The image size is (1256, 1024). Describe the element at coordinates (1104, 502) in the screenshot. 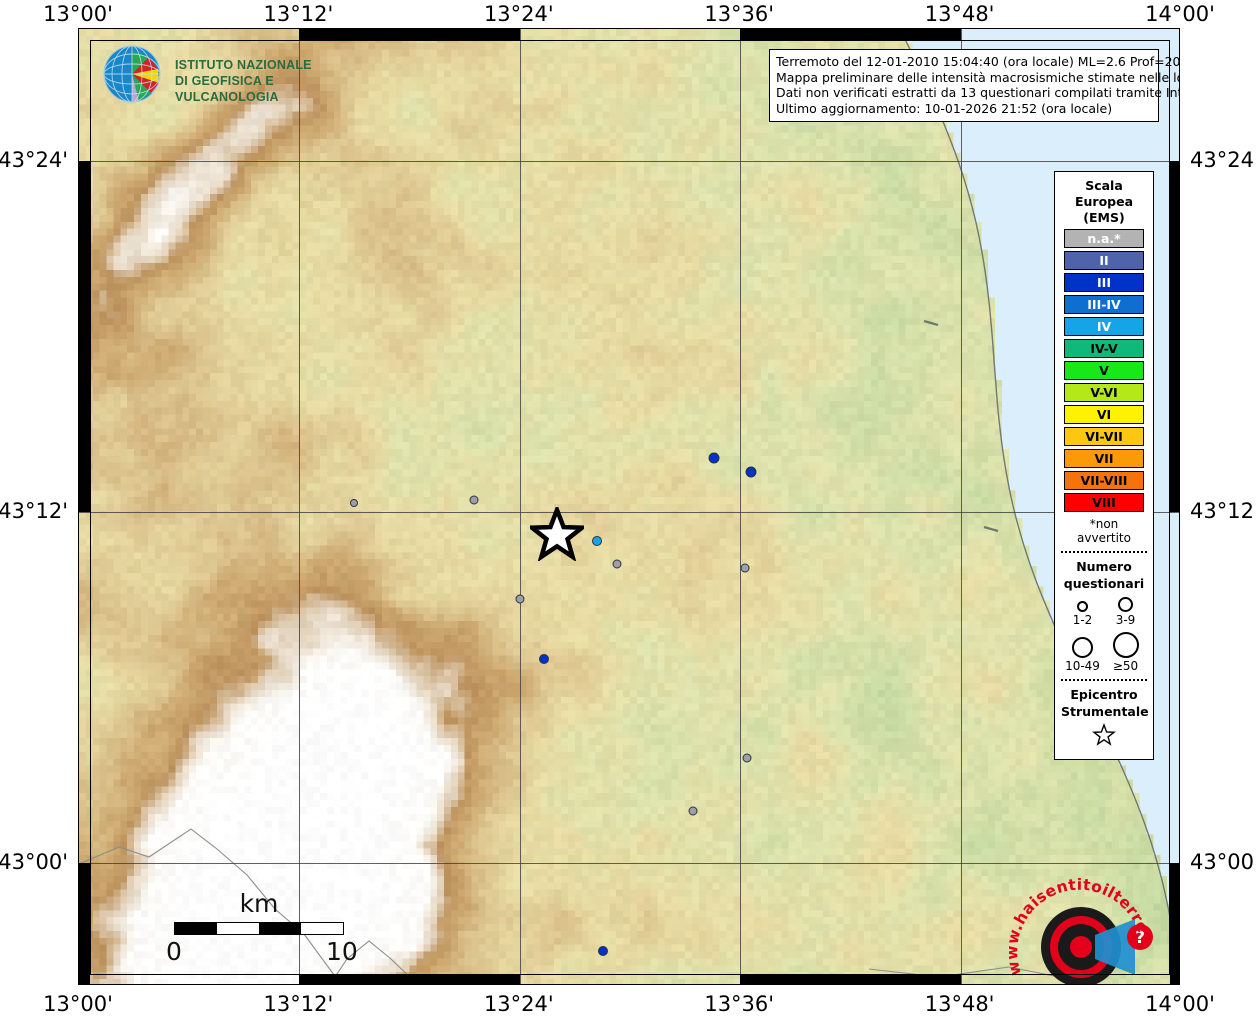

I see `legend-swatch-viii: VIII` at that location.